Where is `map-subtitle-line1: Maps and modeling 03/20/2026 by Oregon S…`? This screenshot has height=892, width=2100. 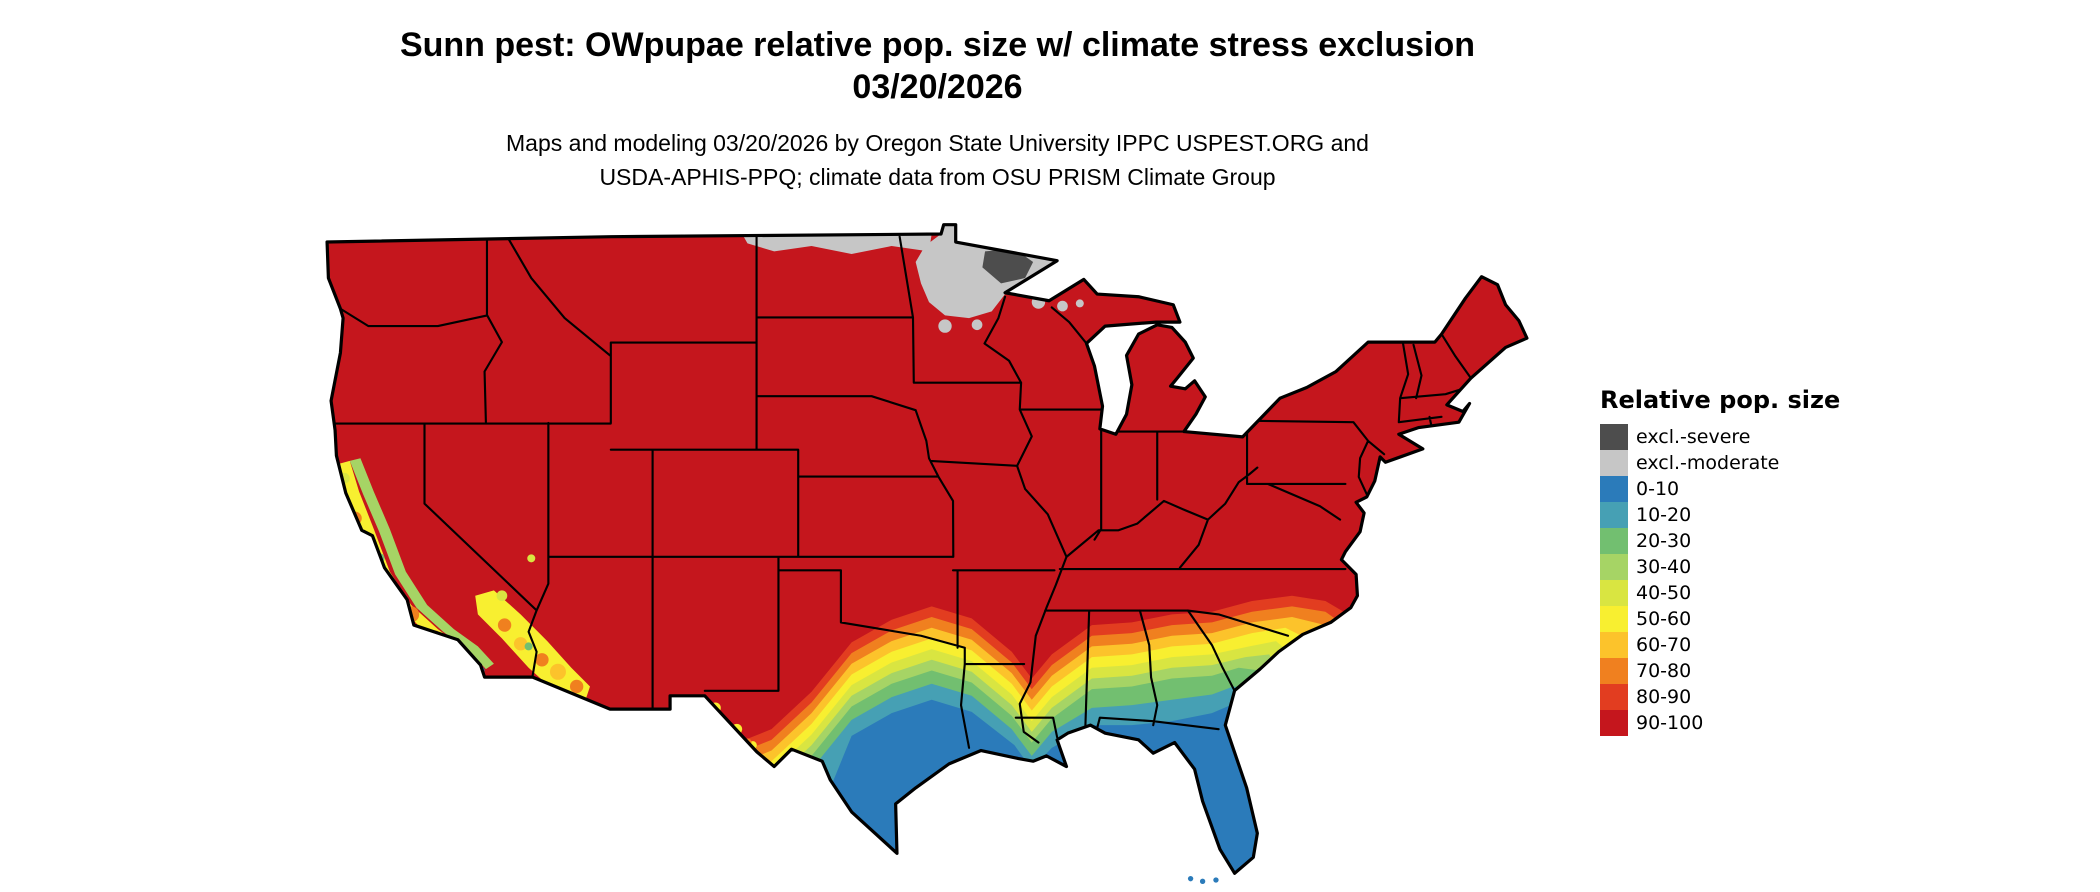 map-subtitle-line1: Maps and modeling 03/20/2026 by Oregon S… is located at coordinates (937, 143).